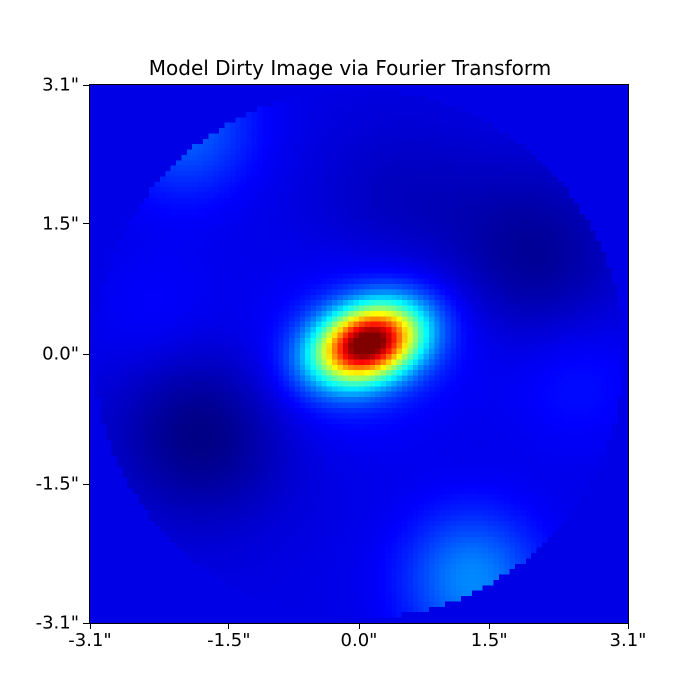  Describe the element at coordinates (57, 623) in the screenshot. I see `y-tick-label: -3.1"` at that location.